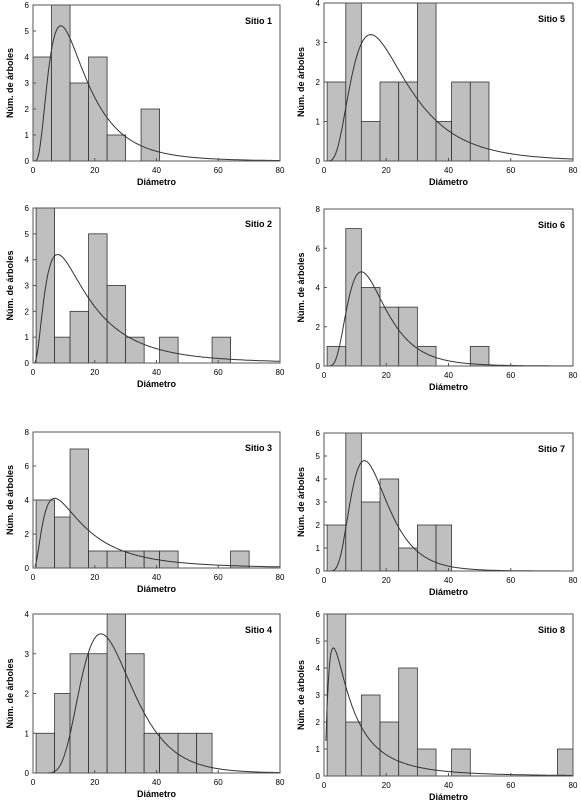 This screenshot has height=802, width=581. What do you see at coordinates (551, 630) in the screenshot?
I see `panel-title: Sitio 8` at bounding box center [551, 630].